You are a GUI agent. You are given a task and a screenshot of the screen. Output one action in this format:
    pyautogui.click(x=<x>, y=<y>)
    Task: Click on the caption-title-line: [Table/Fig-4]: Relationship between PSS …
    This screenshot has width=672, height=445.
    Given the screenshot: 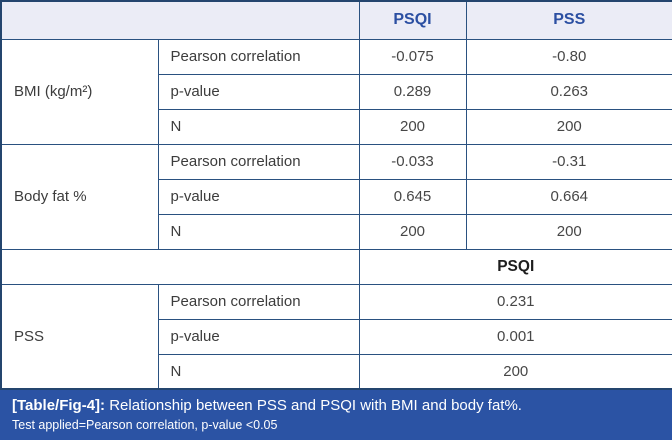 What is the action you would take?
    pyautogui.click(x=336, y=405)
    